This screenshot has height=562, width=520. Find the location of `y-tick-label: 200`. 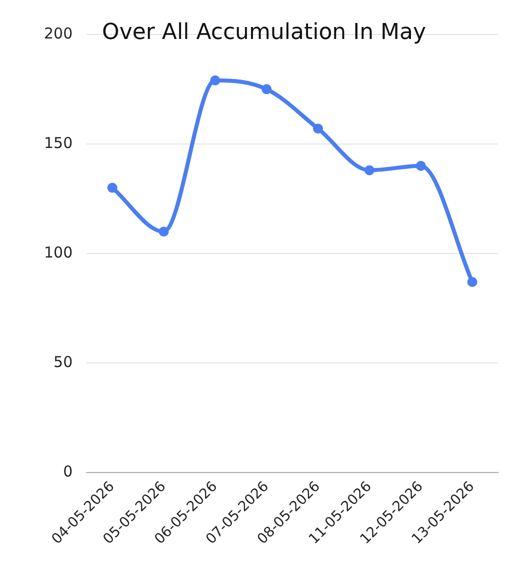

y-tick-label: 200 is located at coordinates (58, 33).